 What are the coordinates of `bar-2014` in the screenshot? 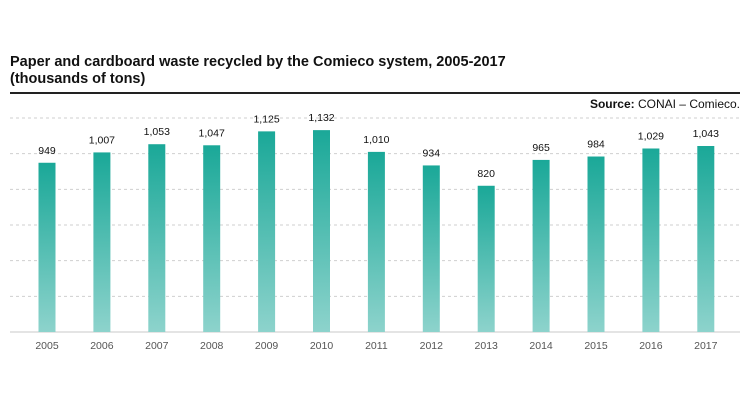 It's located at (541, 245).